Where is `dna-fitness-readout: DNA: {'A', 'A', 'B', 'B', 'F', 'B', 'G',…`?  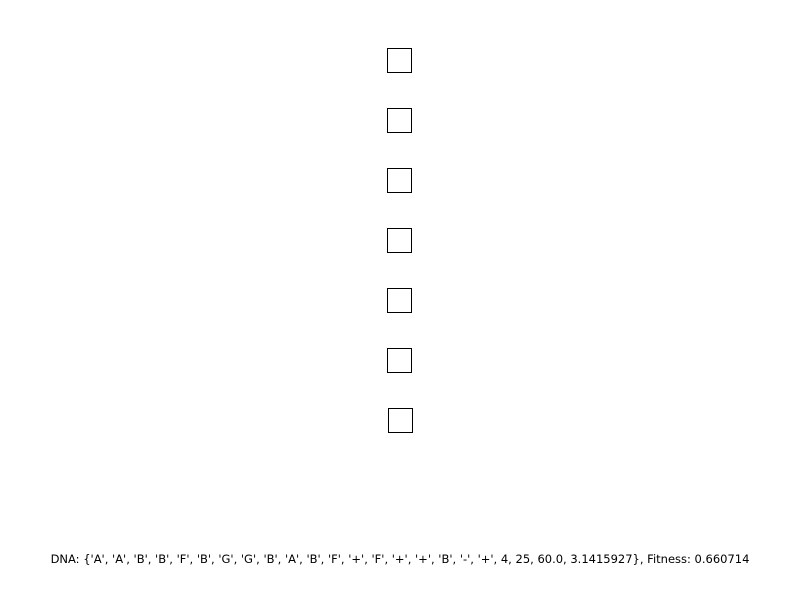 dna-fitness-readout: DNA: {'A', 'A', 'B', 'B', 'F', 'B', 'G',… is located at coordinates (400, 559).